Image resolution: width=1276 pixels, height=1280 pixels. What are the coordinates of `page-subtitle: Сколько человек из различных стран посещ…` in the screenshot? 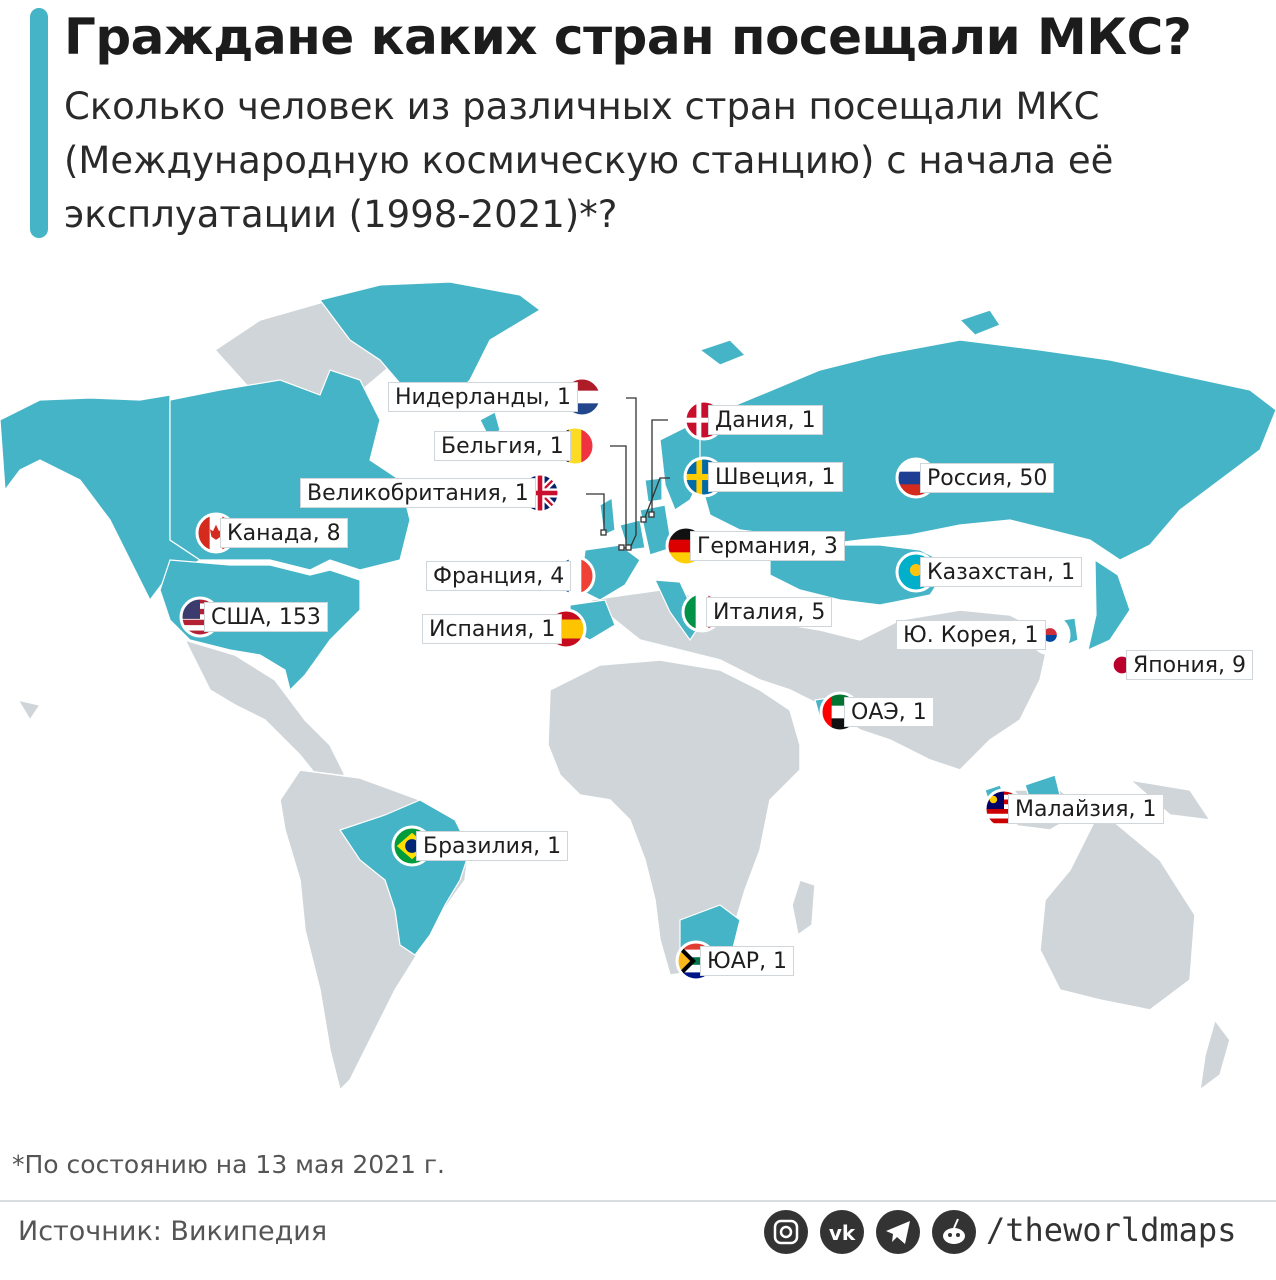 It's located at (589, 160).